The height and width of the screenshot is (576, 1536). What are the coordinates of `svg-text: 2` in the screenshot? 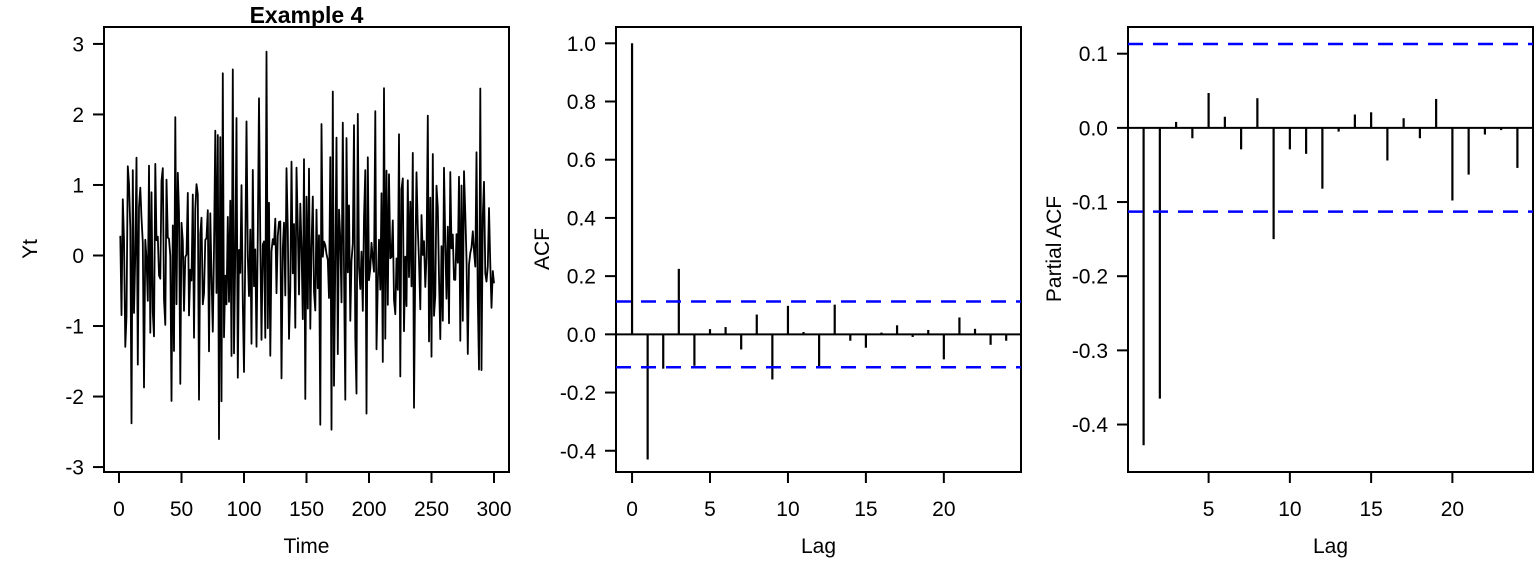 It's located at (78, 115).